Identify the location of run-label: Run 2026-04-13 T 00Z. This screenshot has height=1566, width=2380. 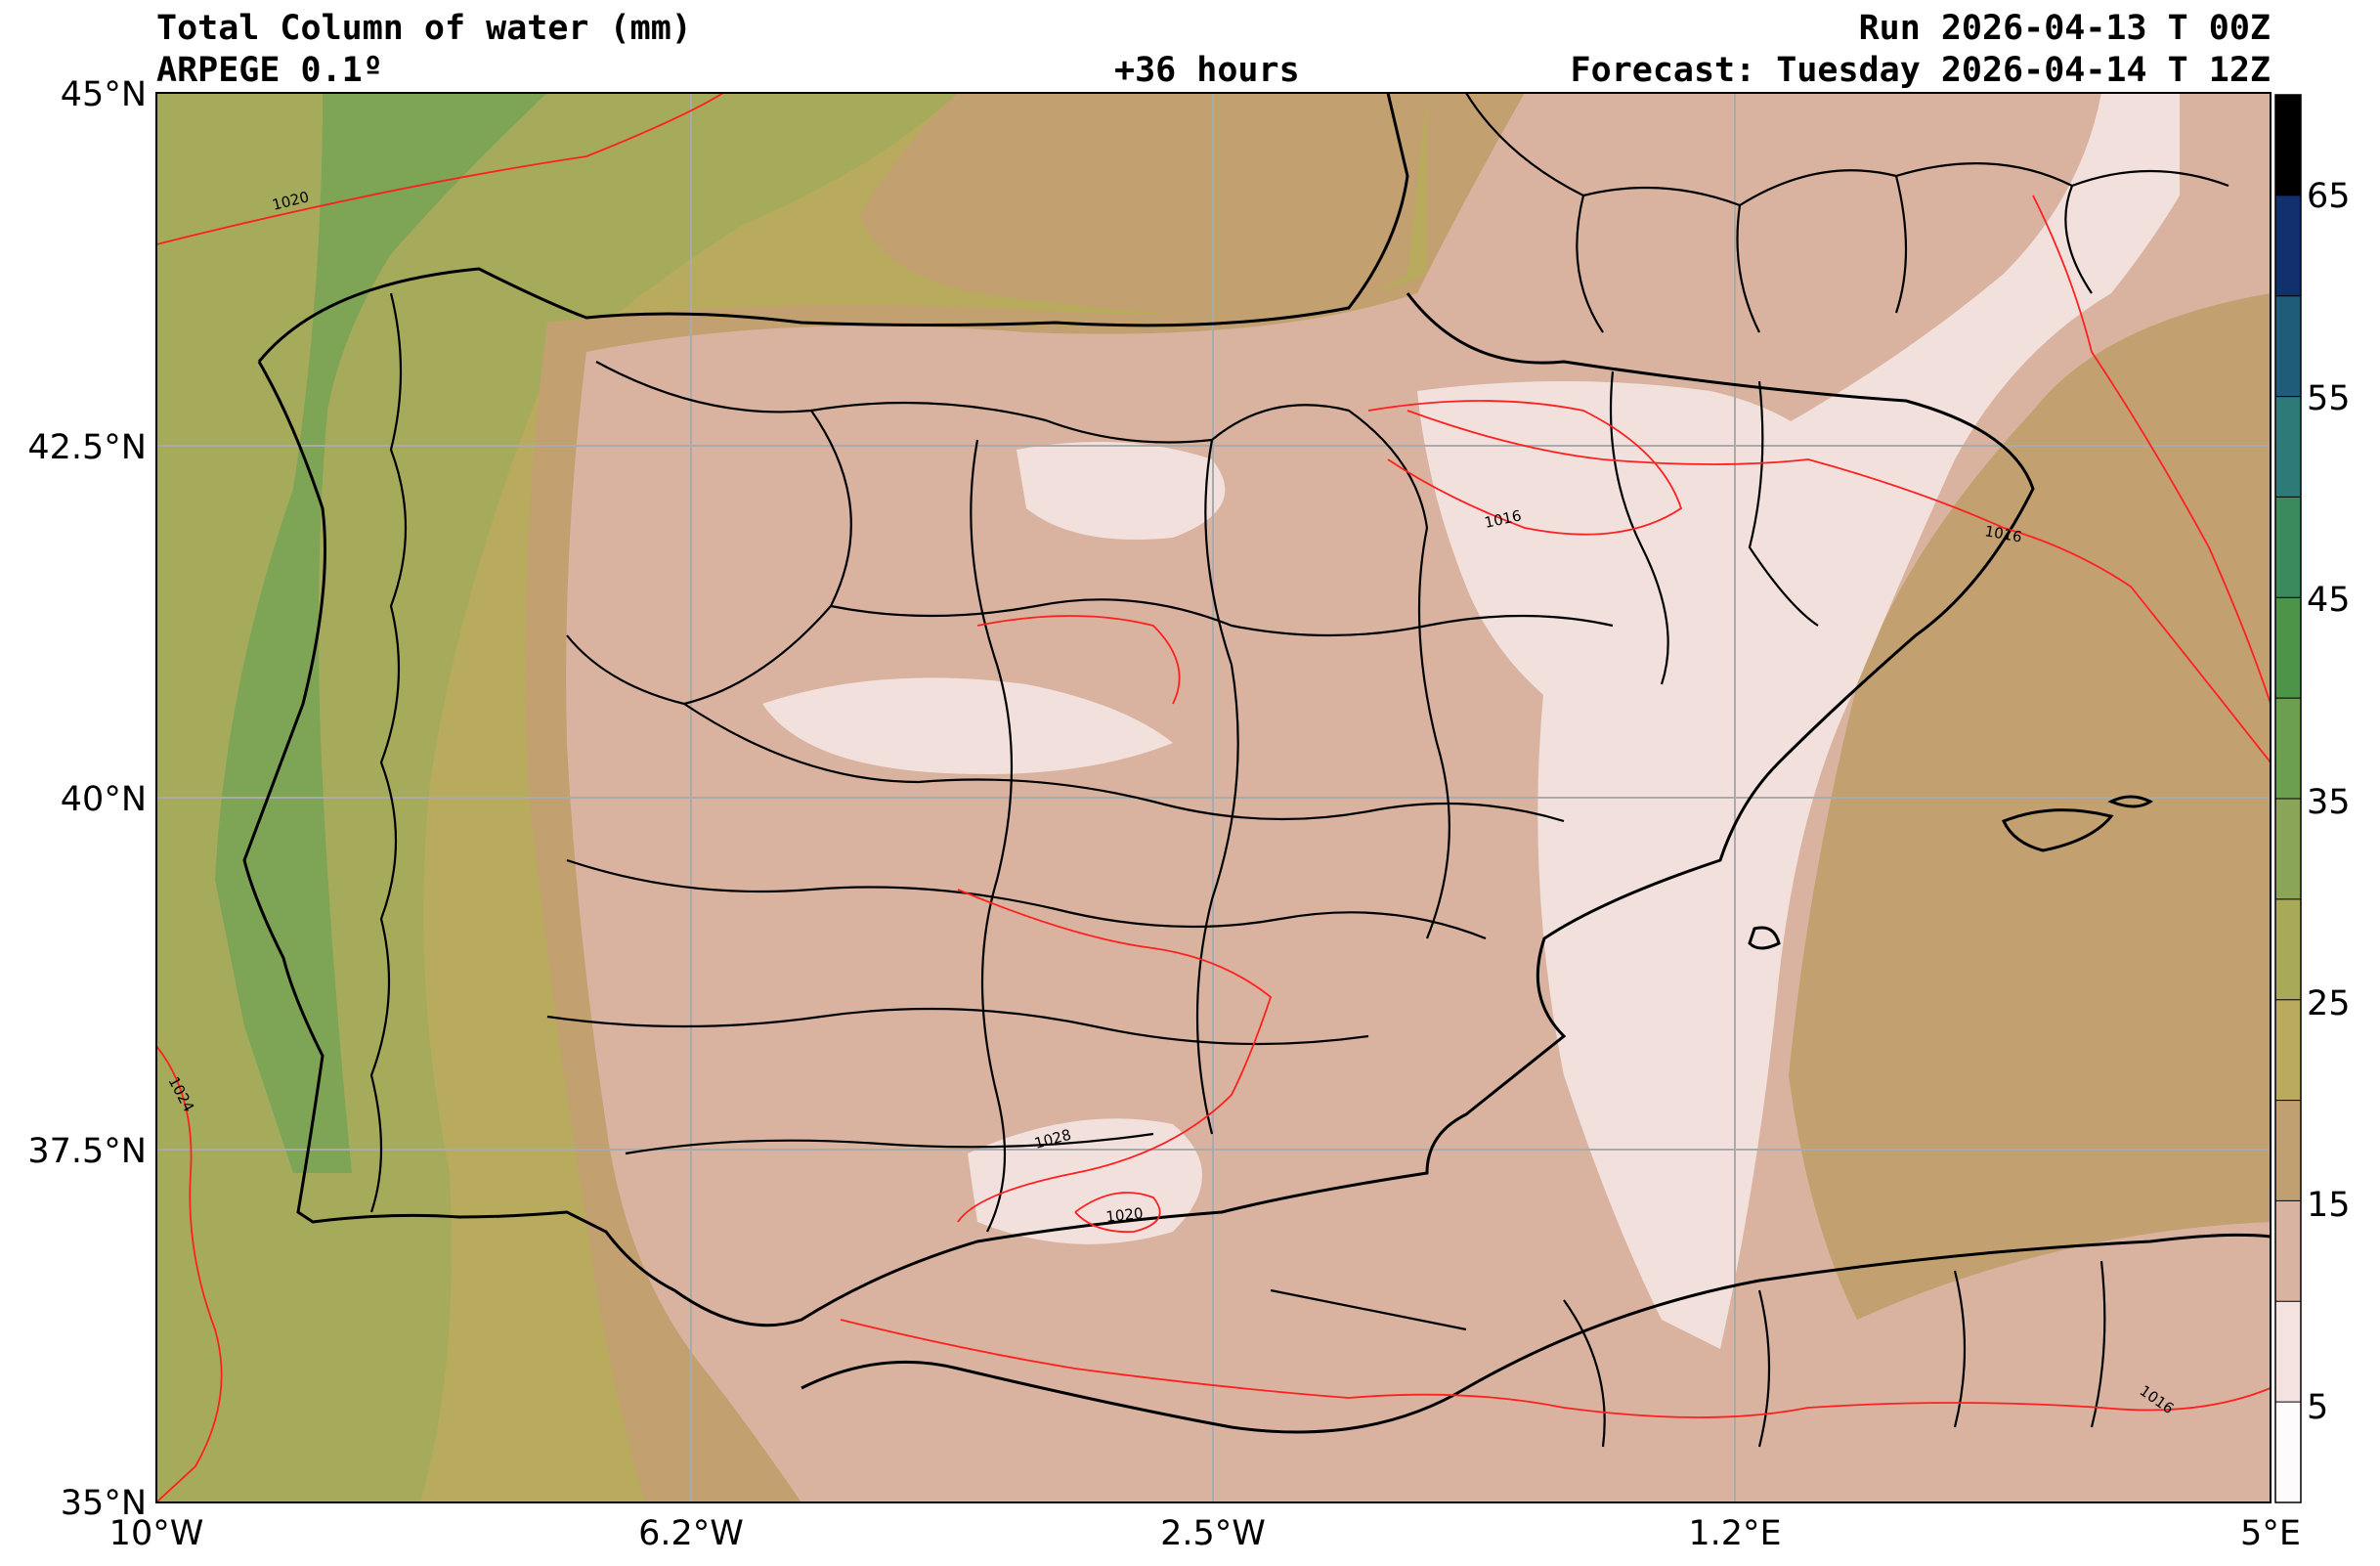
(2064, 28).